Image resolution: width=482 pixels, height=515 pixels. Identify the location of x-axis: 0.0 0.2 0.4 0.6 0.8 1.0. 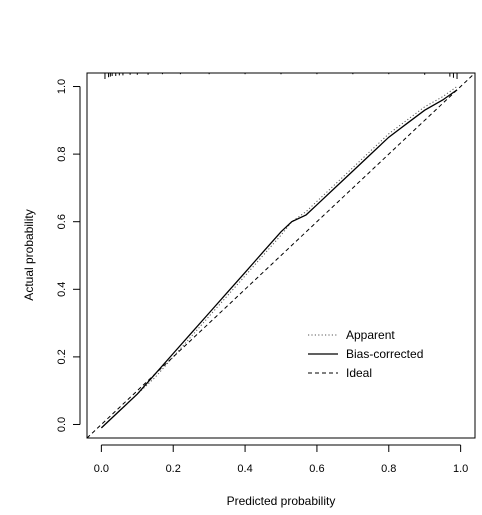
(281, 459).